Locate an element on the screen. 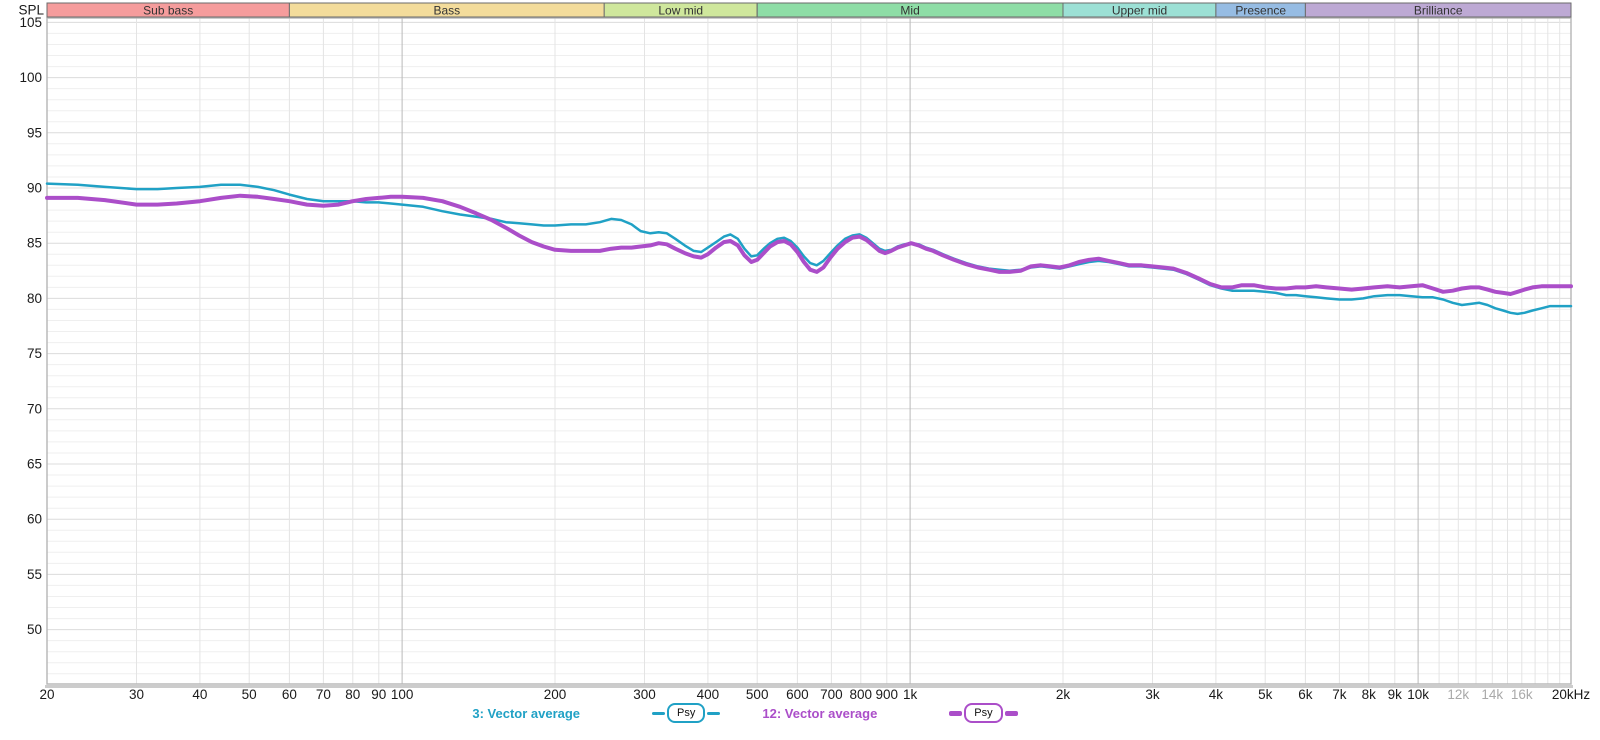 This screenshot has height=740, width=1600. band-label-presence: Presence is located at coordinates (1260, 11).